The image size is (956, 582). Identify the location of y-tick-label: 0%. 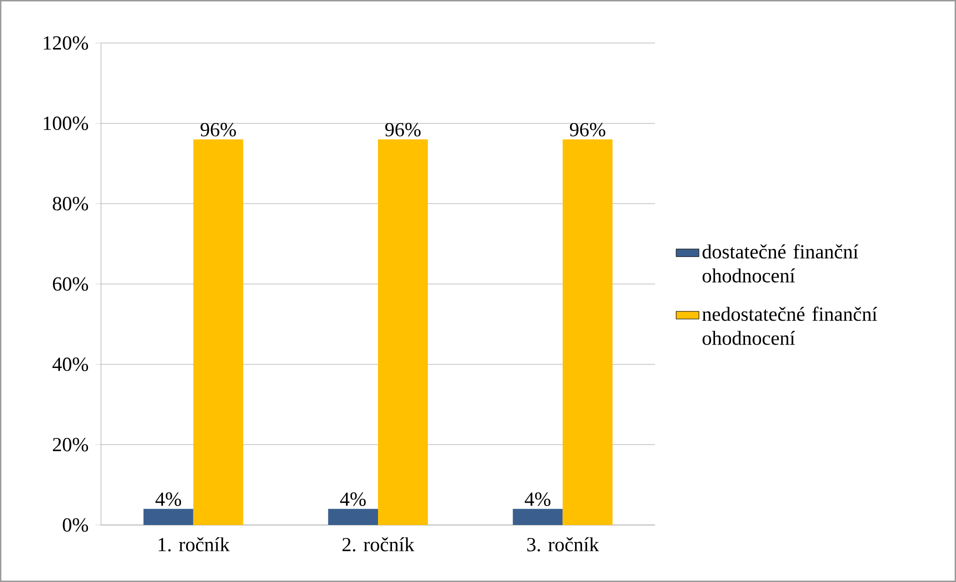
(75, 525).